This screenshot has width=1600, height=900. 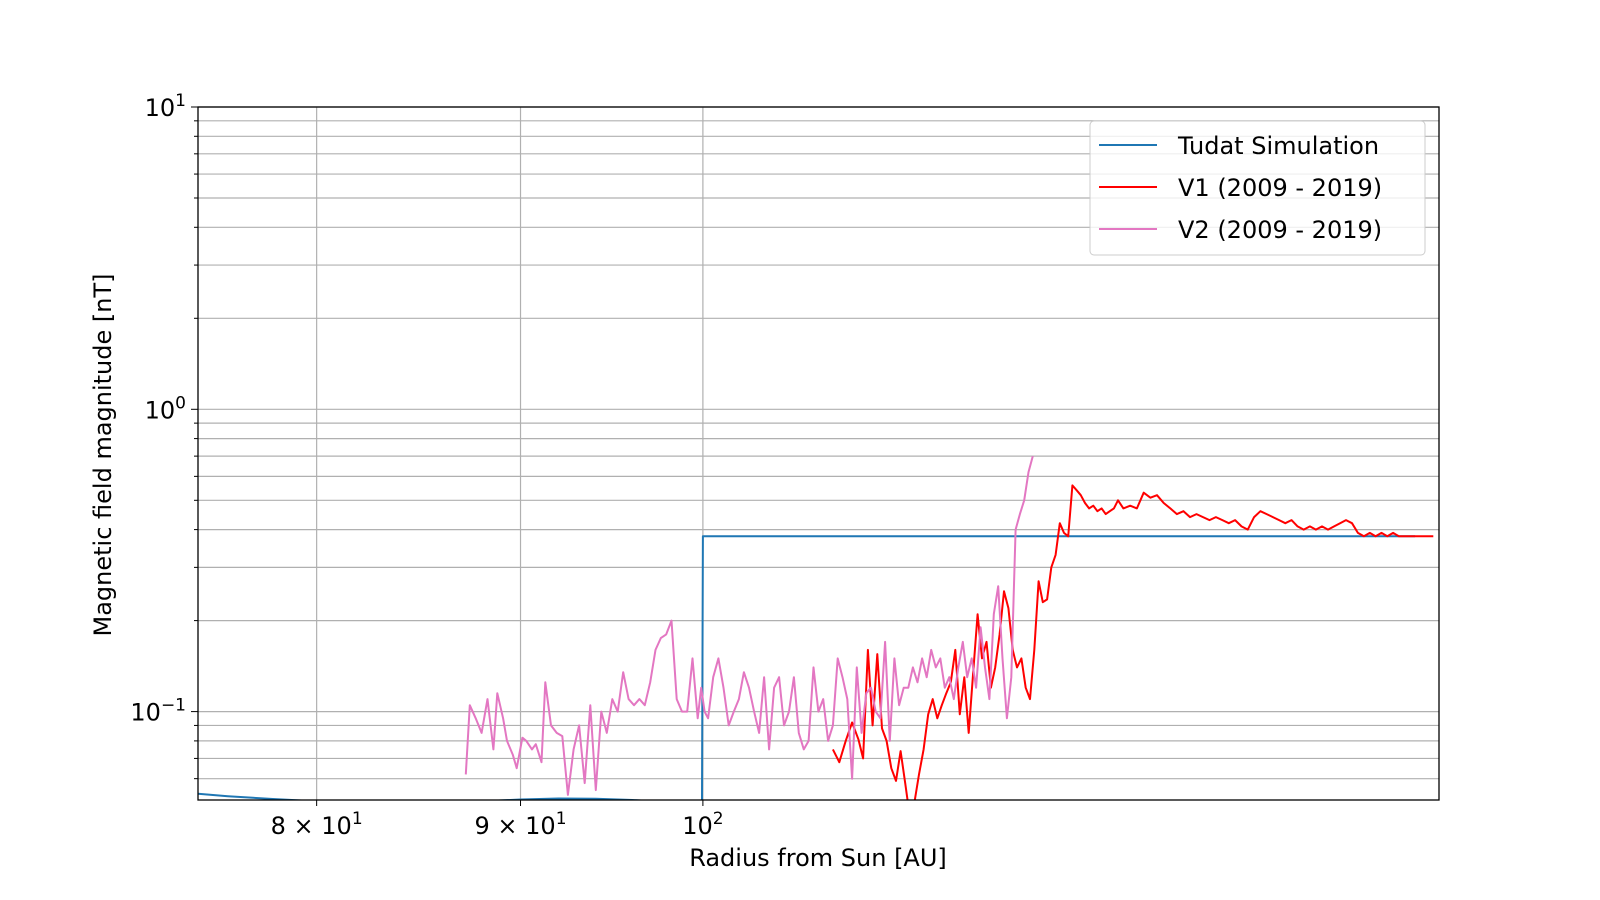 I want to click on x-tick-label: 102, so click(x=702, y=824).